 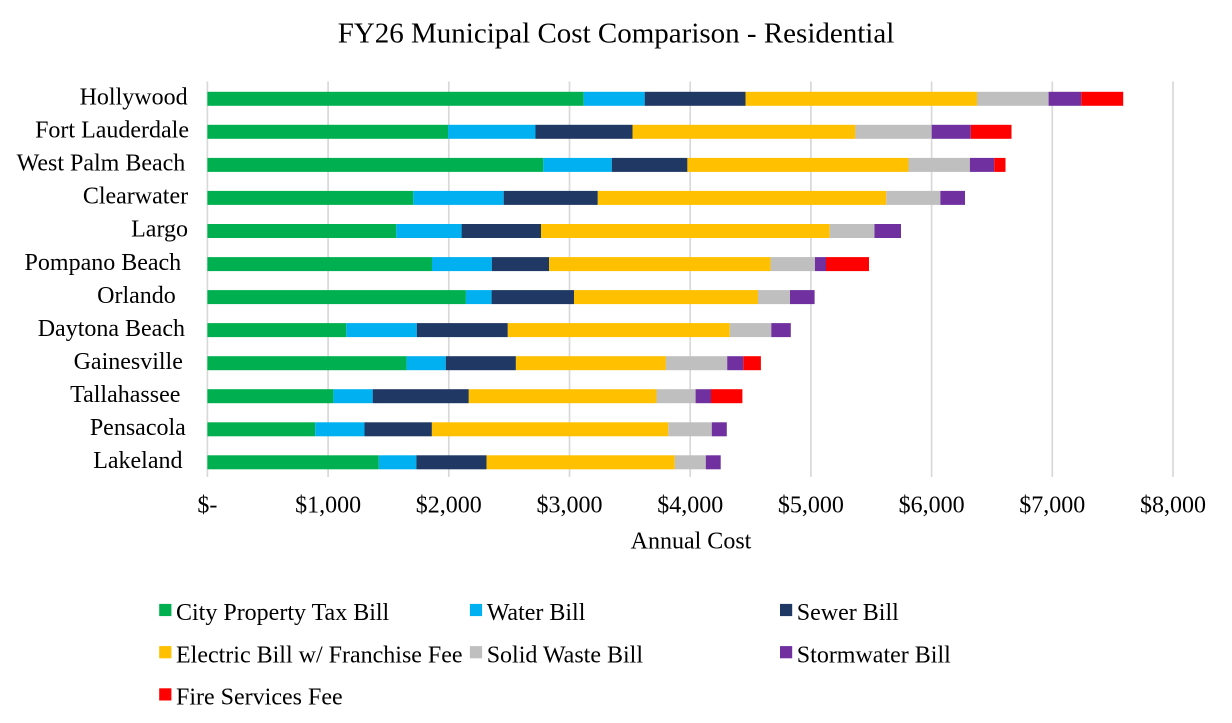 What do you see at coordinates (932, 506) in the screenshot?
I see `svg-text: $6,000` at bounding box center [932, 506].